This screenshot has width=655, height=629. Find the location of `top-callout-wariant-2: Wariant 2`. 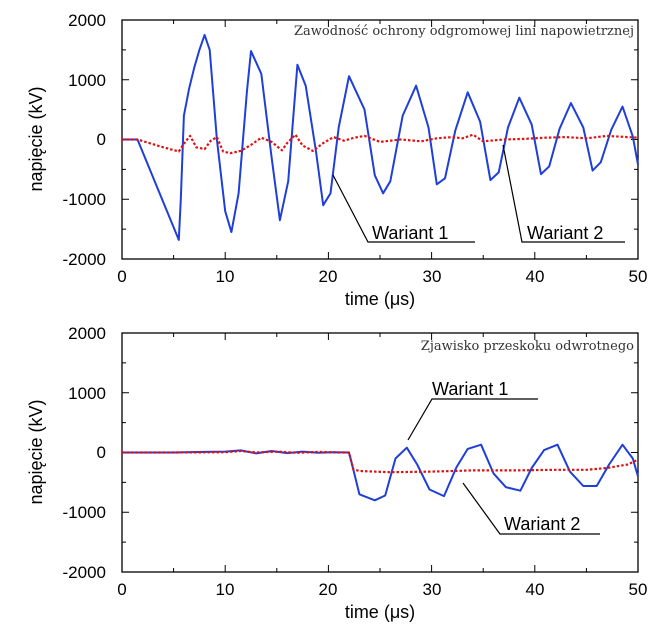

top-callout-wariant-2: Wariant 2 is located at coordinates (563, 193).